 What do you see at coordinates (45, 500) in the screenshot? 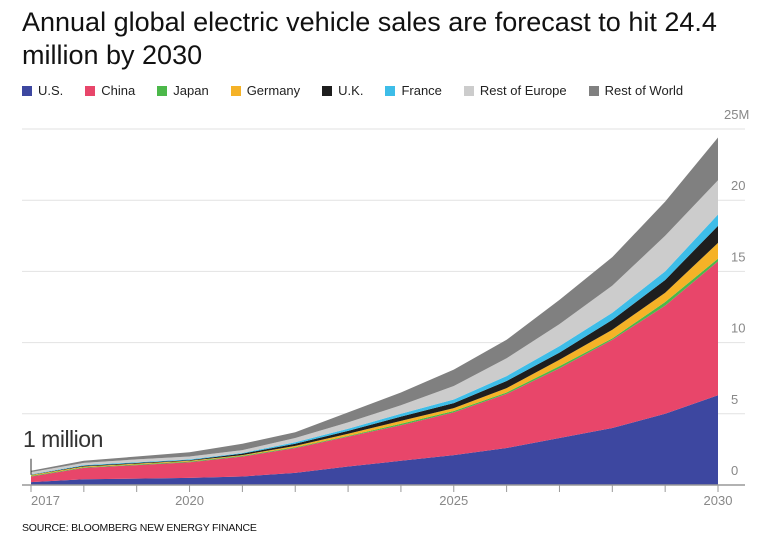
I see `x-tick-label: 2017` at bounding box center [45, 500].